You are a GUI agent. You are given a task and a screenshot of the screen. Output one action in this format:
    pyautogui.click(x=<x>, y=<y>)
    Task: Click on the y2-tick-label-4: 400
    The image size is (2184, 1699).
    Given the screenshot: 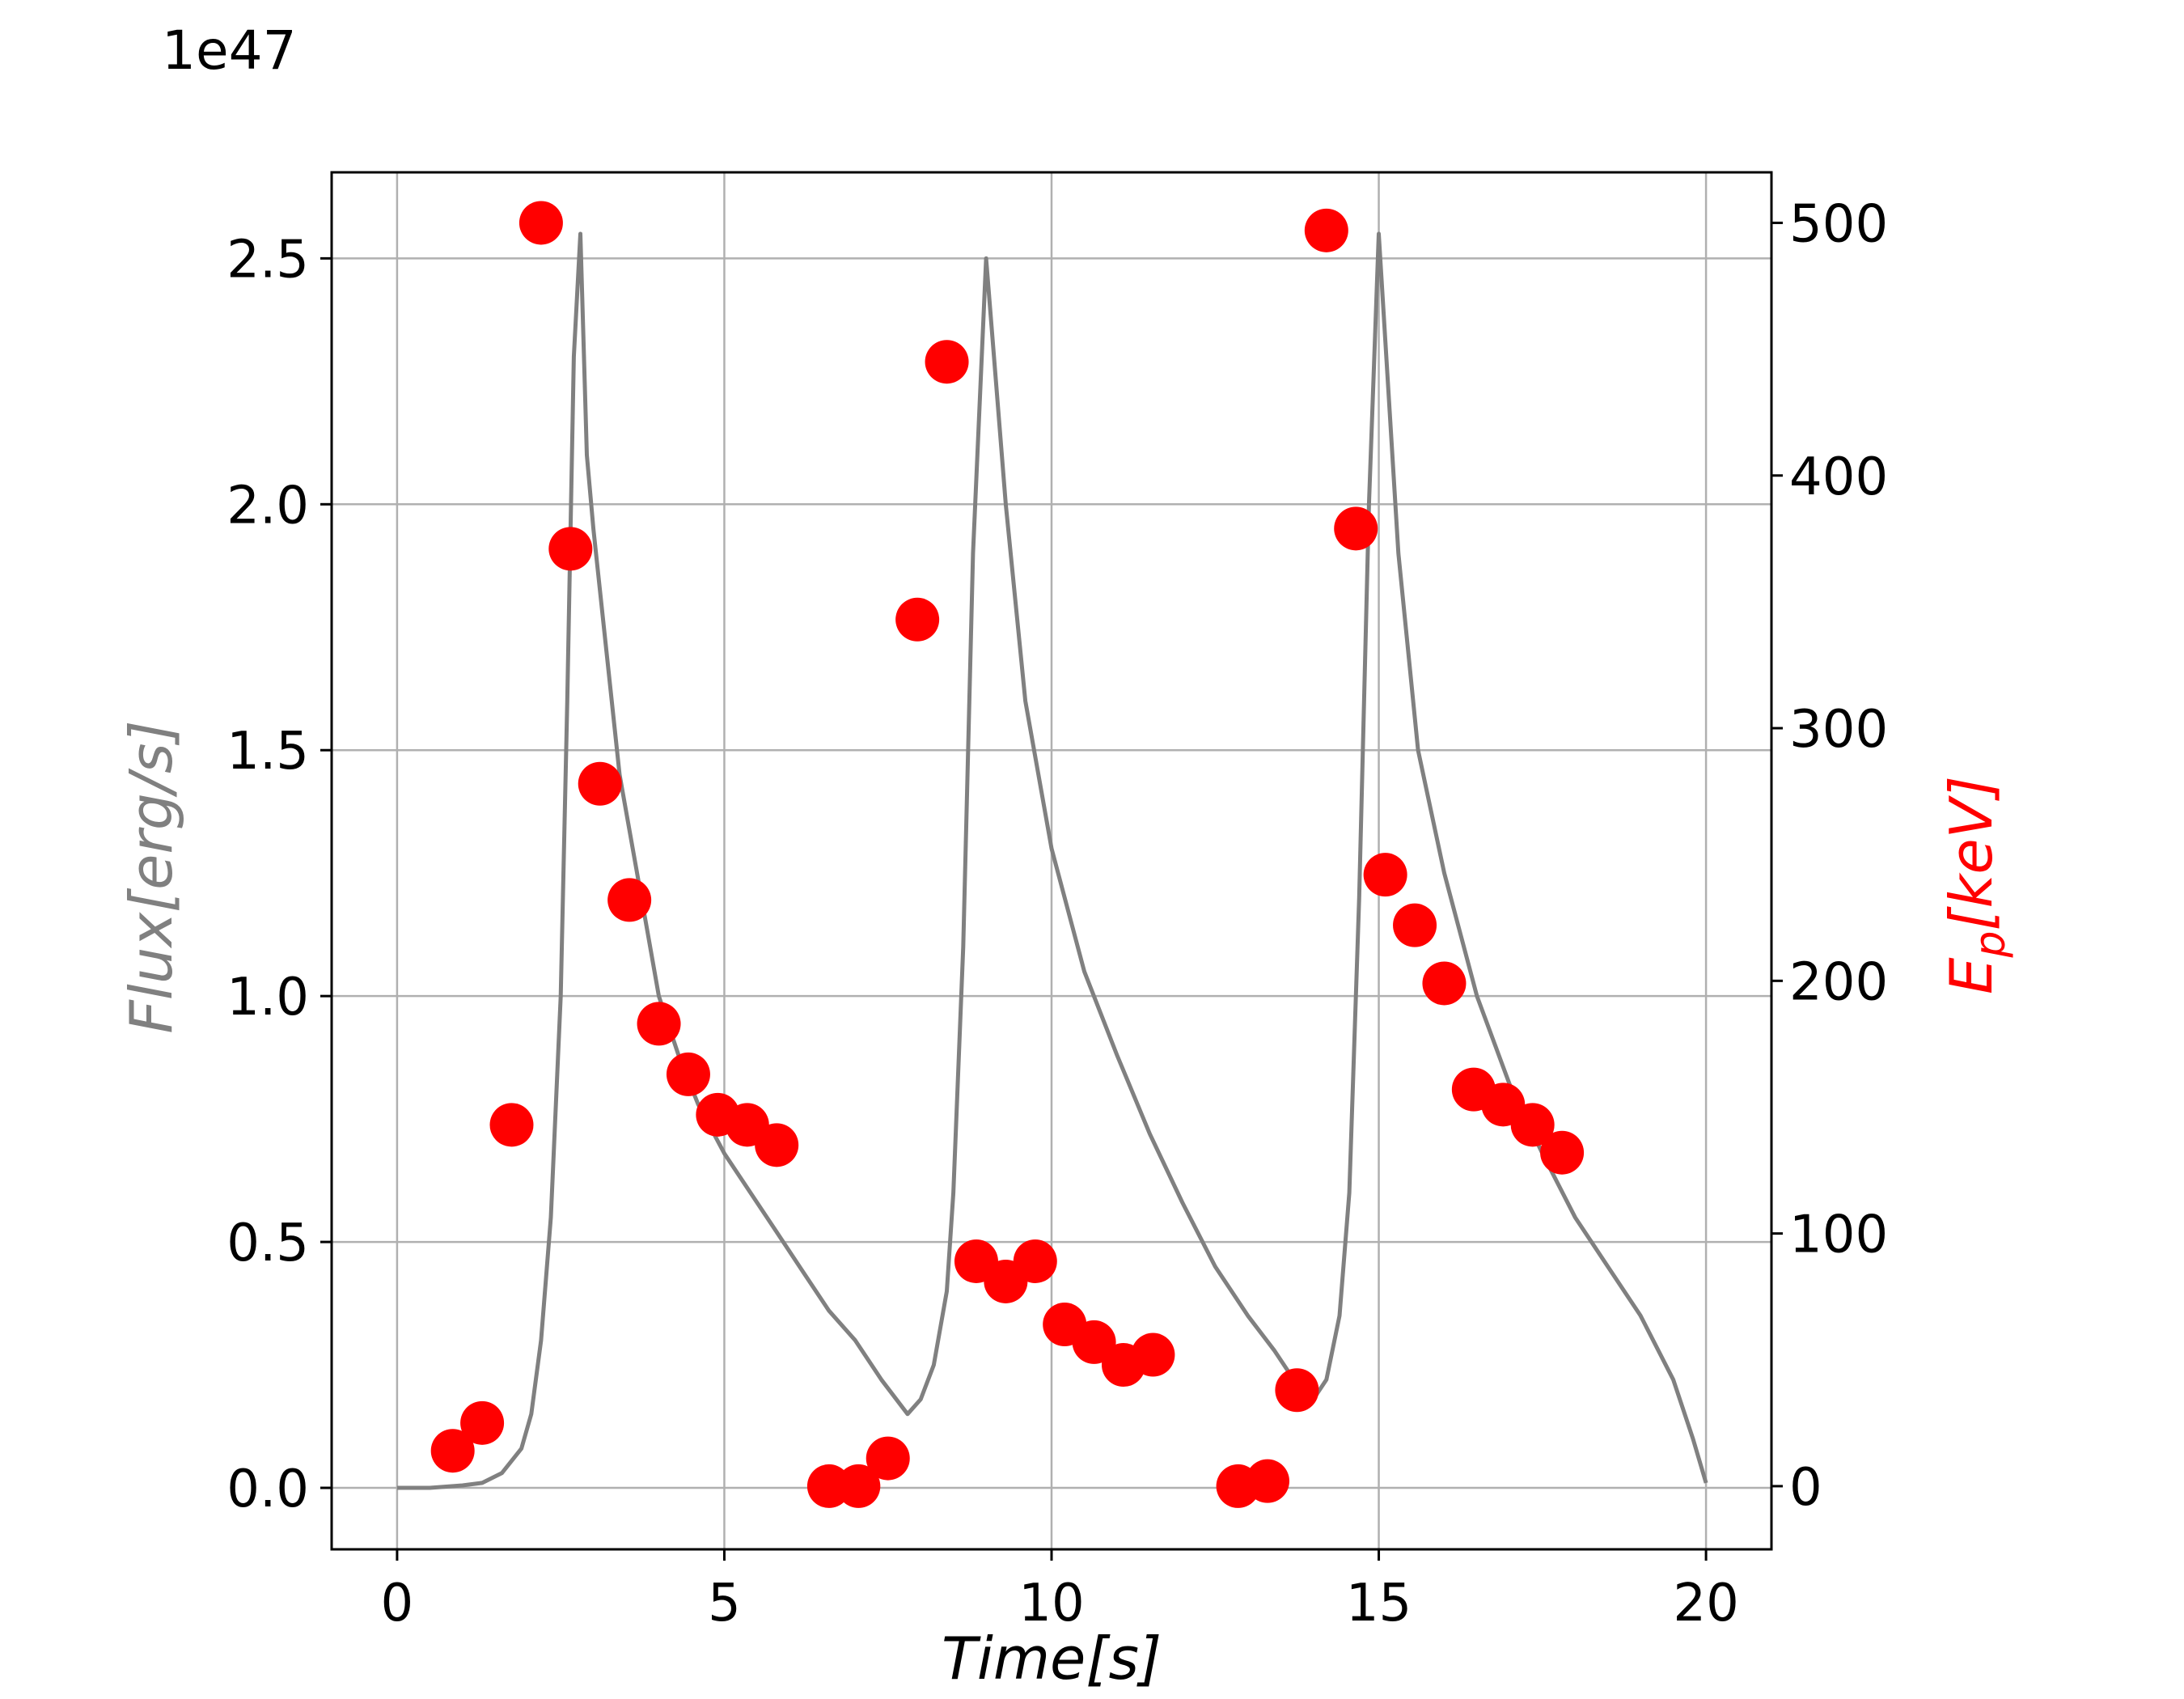 What is the action you would take?
    pyautogui.click(x=1838, y=477)
    